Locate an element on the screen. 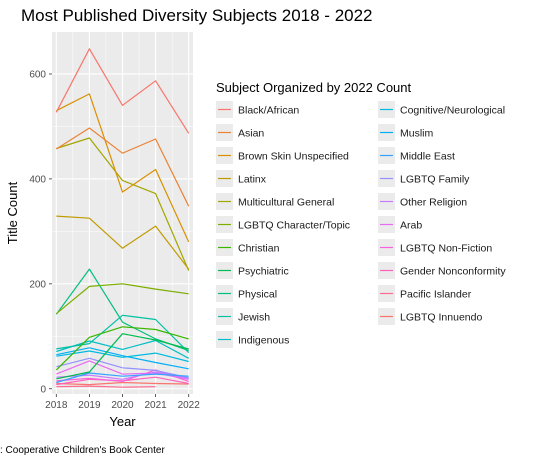 Image resolution: width=542 pixels, height=461 pixels. legend-label-arab: Arab is located at coordinates (411, 226).